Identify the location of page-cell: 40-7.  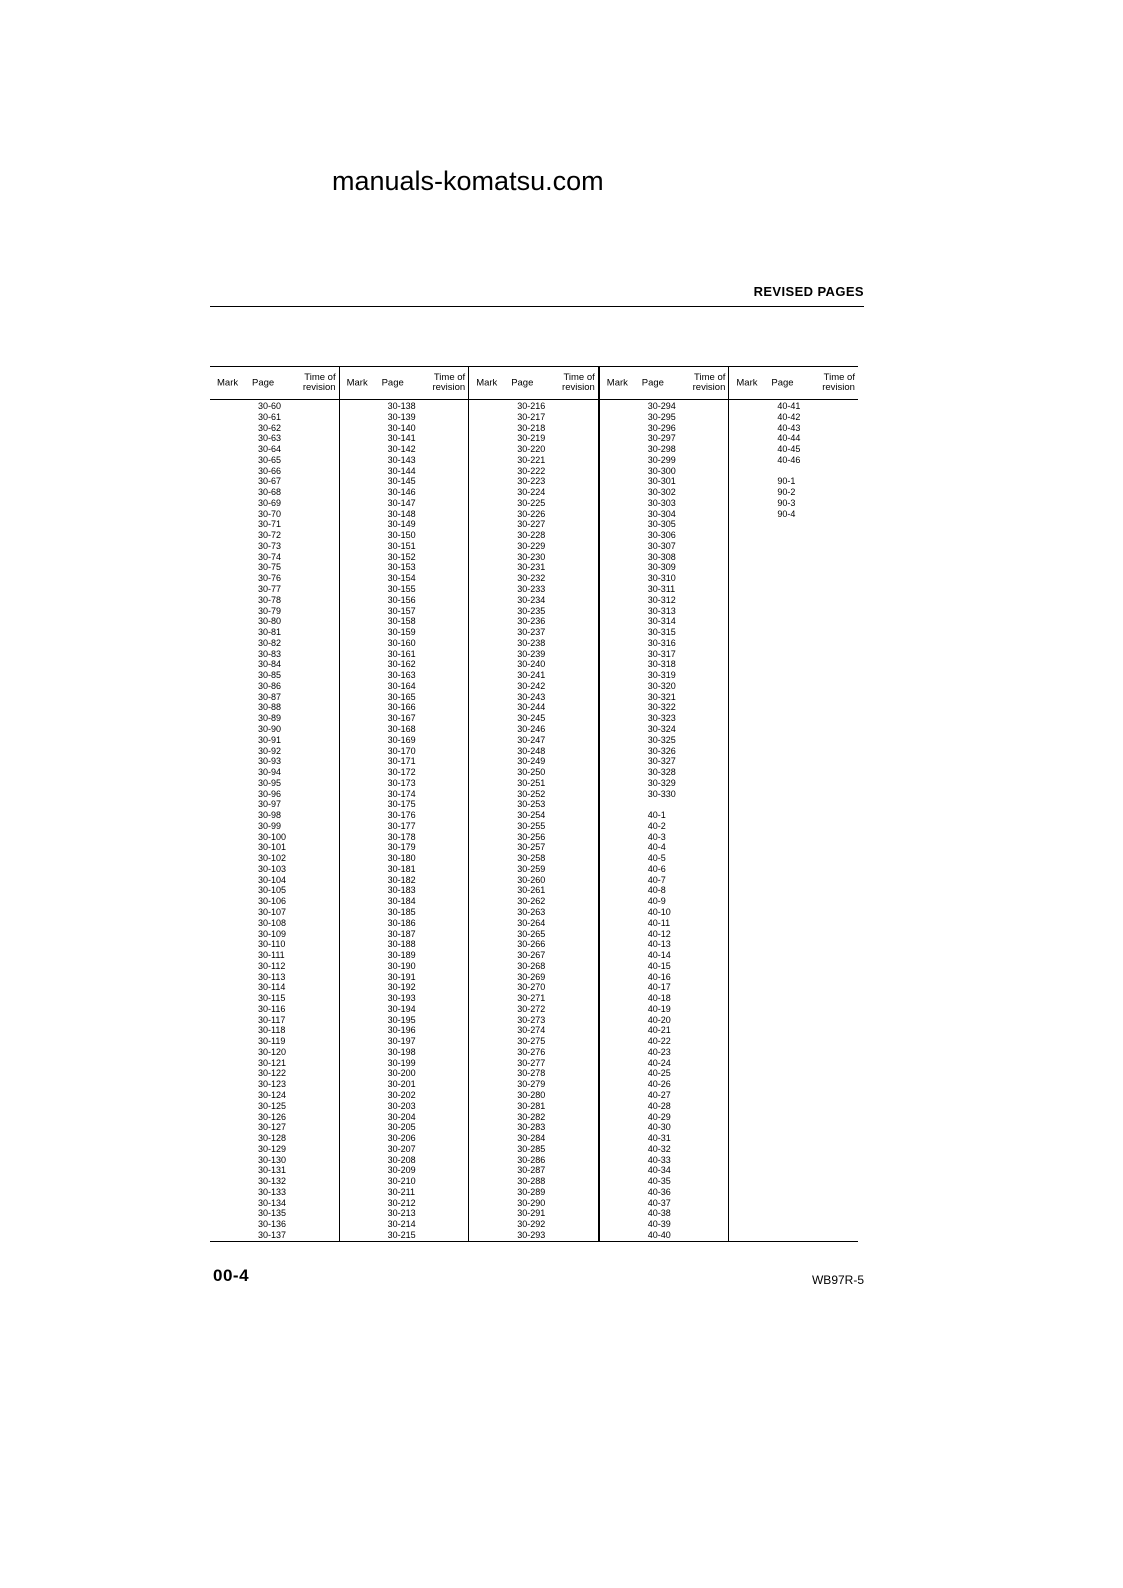
(656, 879).